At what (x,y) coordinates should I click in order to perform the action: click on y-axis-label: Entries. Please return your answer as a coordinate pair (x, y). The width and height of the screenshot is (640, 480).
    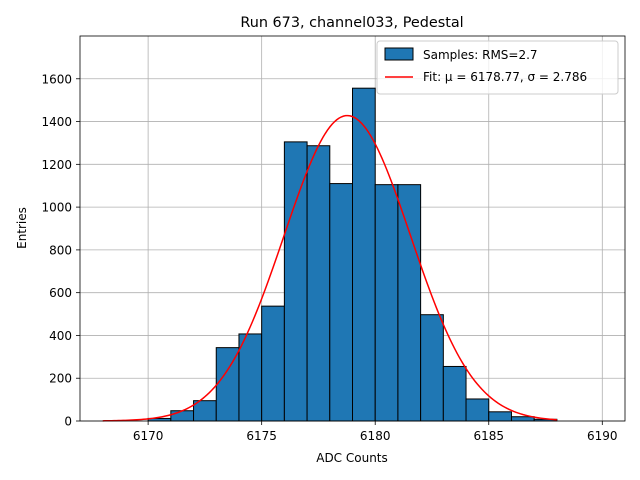
    Looking at the image, I should click on (22, 228).